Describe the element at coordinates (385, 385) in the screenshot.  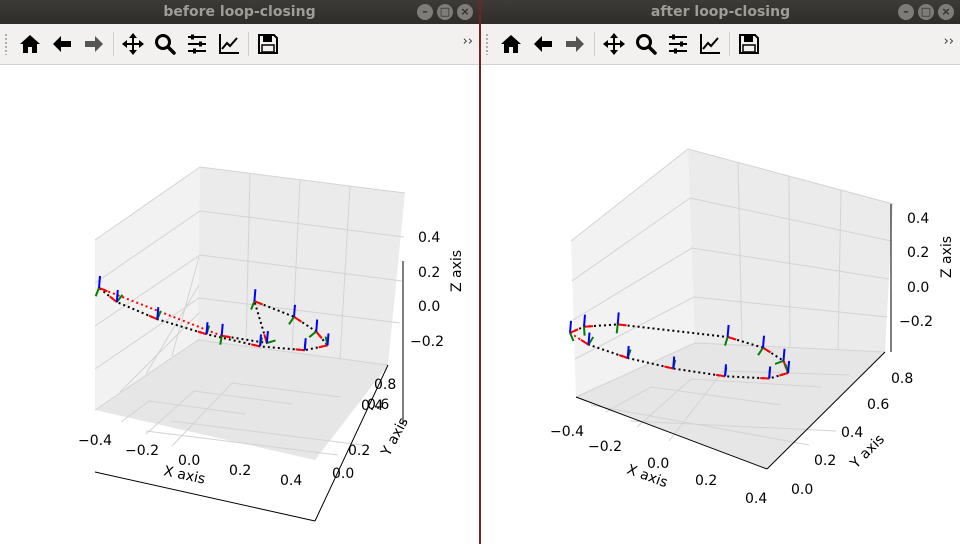
I see `y-tick-label: 0.8` at that location.